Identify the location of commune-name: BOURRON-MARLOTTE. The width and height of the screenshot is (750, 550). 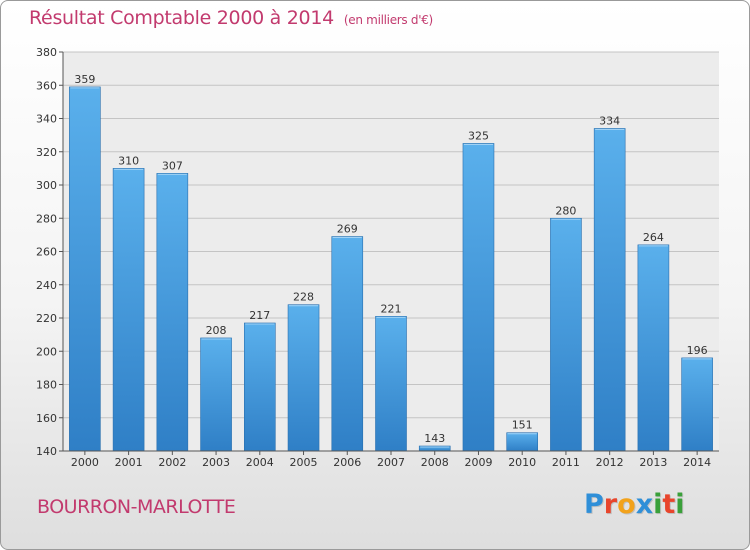
(136, 507).